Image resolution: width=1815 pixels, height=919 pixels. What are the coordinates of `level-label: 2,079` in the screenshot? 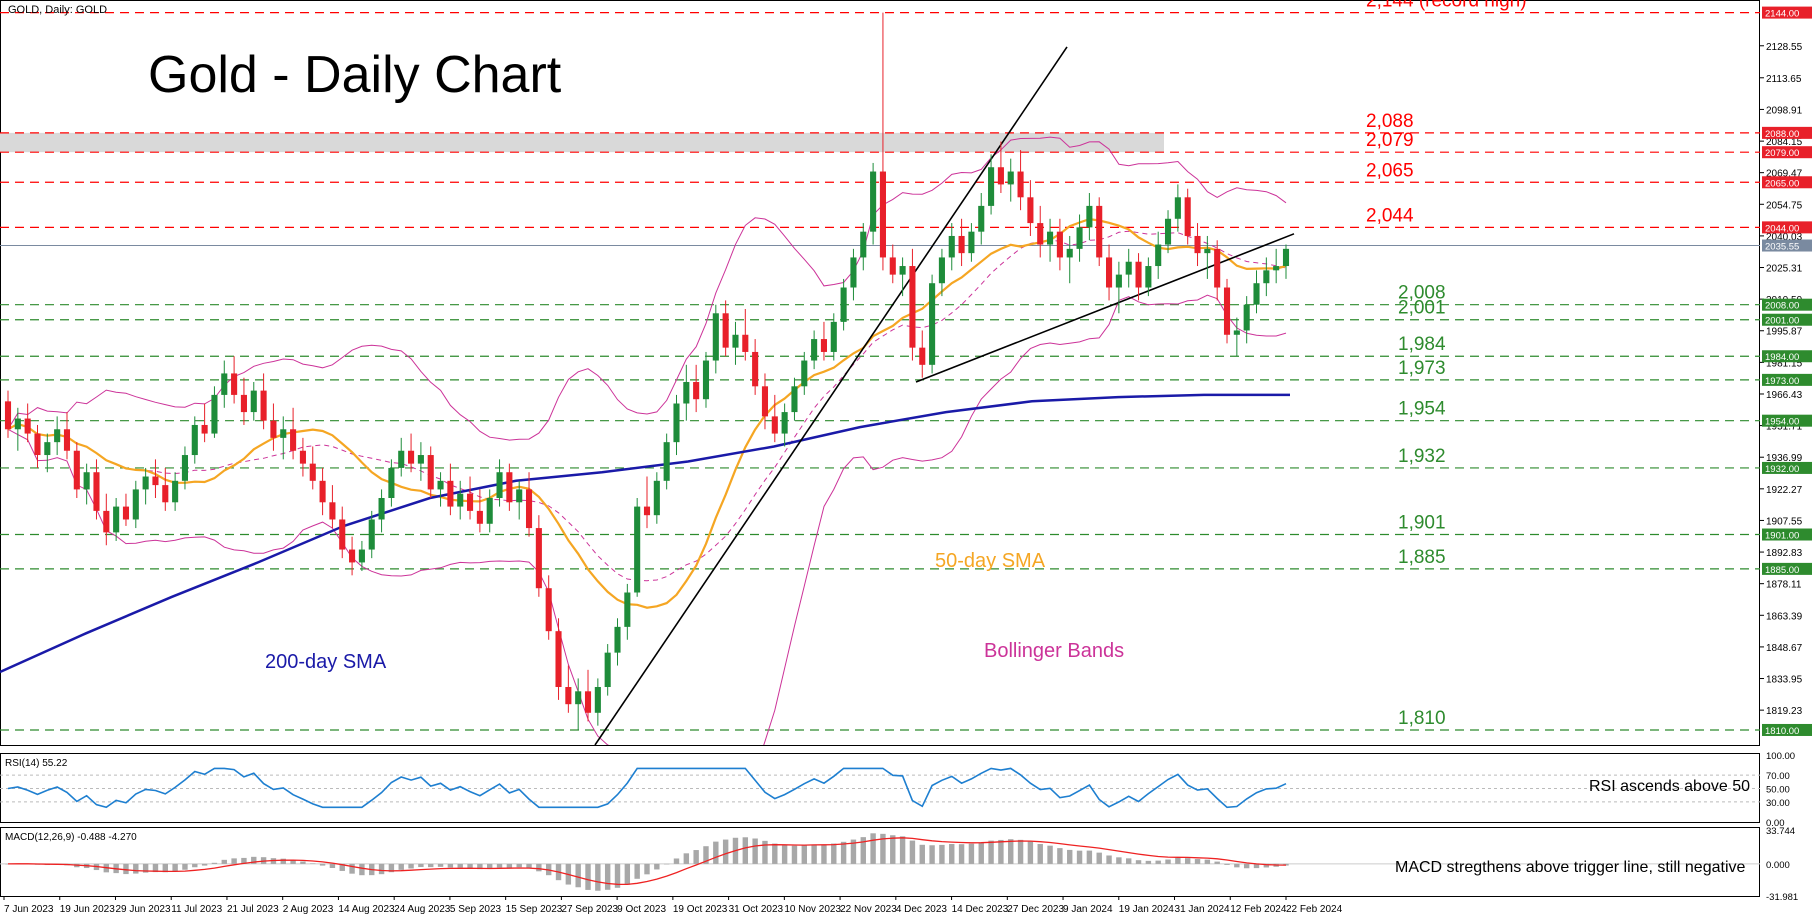 It's located at (1390, 140).